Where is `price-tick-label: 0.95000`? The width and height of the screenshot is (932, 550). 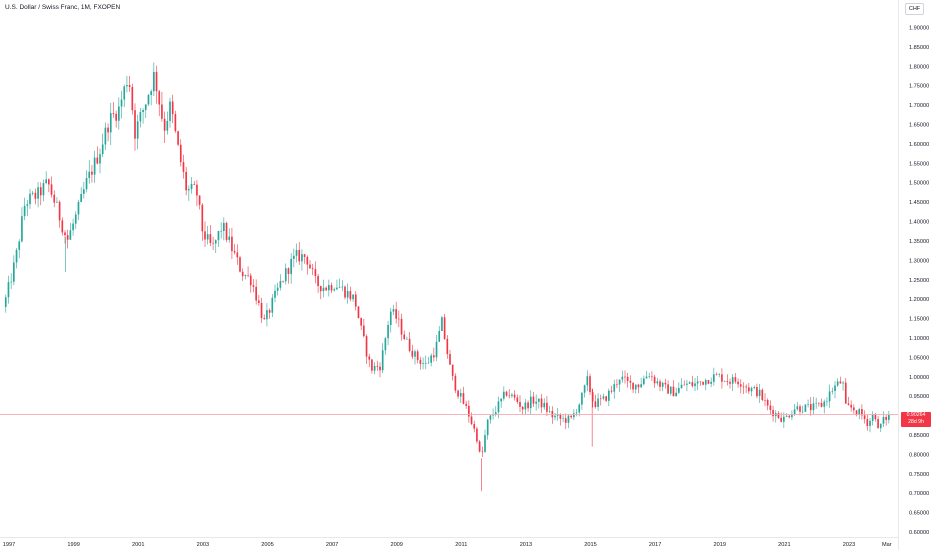 price-tick-label: 0.95000 is located at coordinates (919, 397).